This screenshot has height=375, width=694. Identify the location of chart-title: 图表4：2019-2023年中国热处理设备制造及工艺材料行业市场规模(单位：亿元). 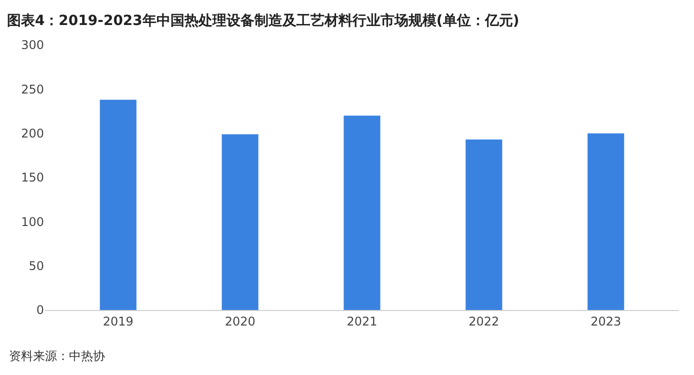
(263, 20).